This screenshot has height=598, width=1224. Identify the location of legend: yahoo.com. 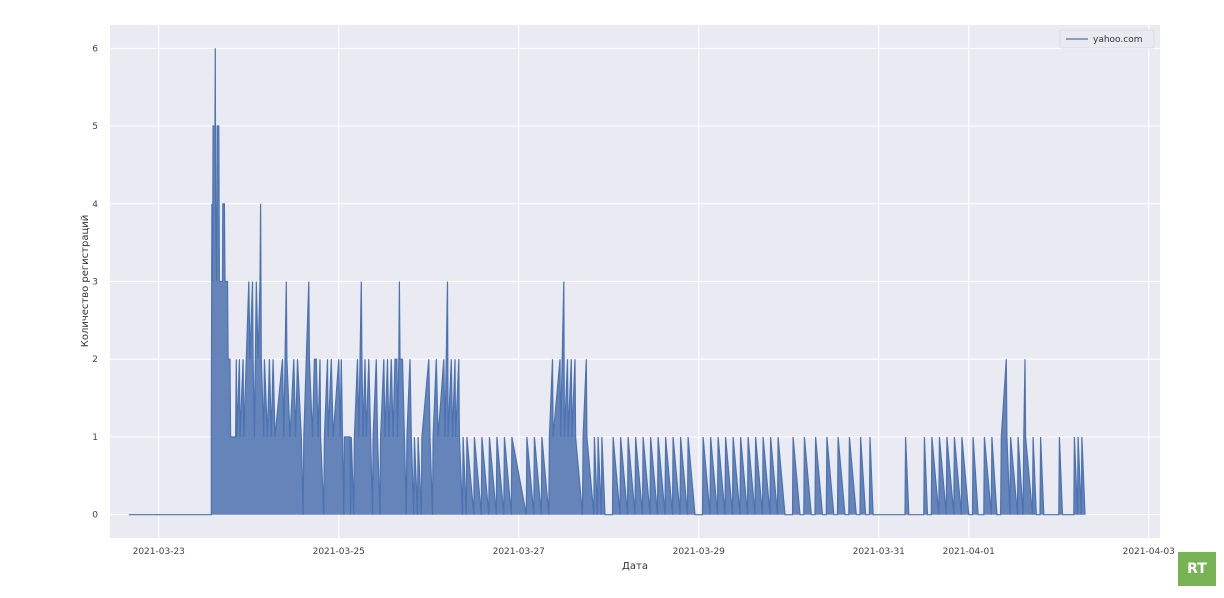
(1107, 39).